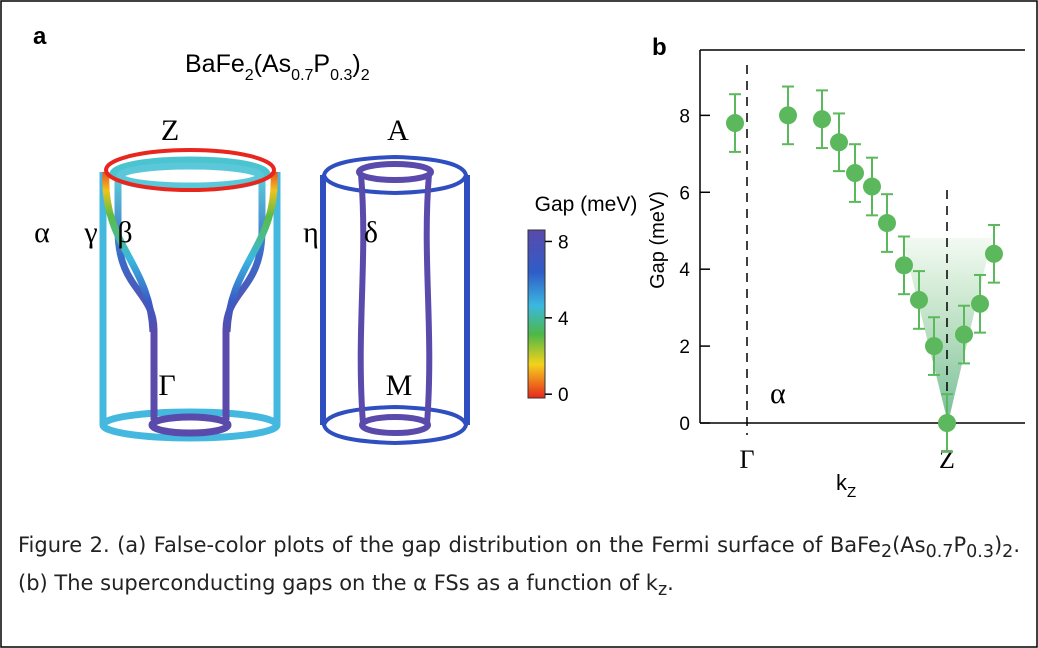 This screenshot has height=648, width=1038. What do you see at coordinates (563, 242) in the screenshot?
I see `colorbar-tick-label: 8` at bounding box center [563, 242].